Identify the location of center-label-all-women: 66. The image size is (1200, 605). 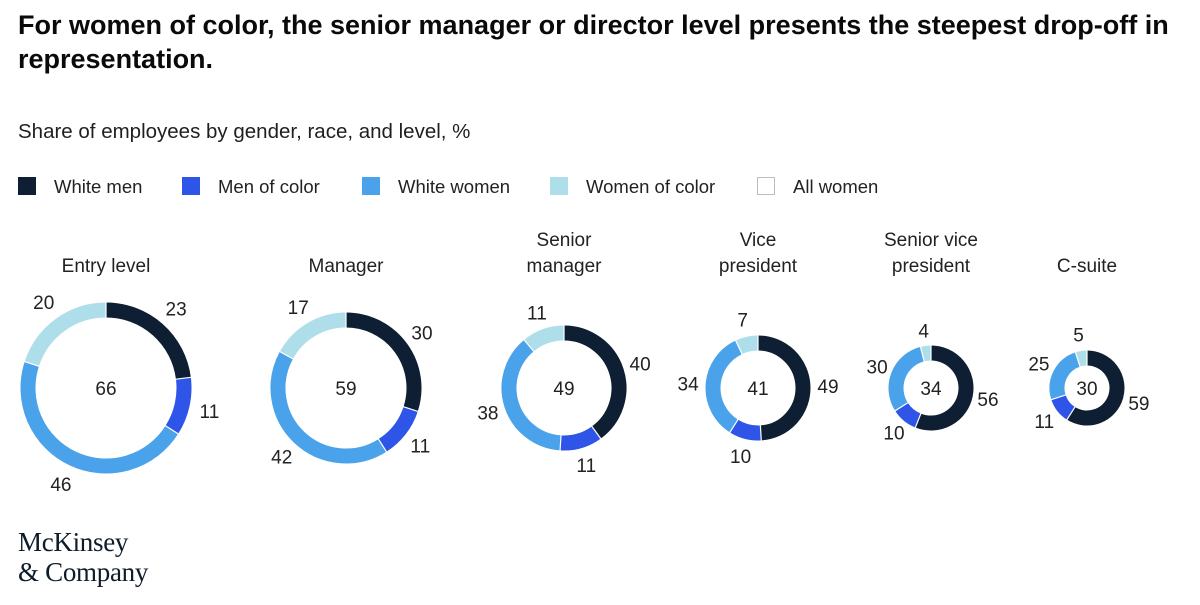
(105, 389).